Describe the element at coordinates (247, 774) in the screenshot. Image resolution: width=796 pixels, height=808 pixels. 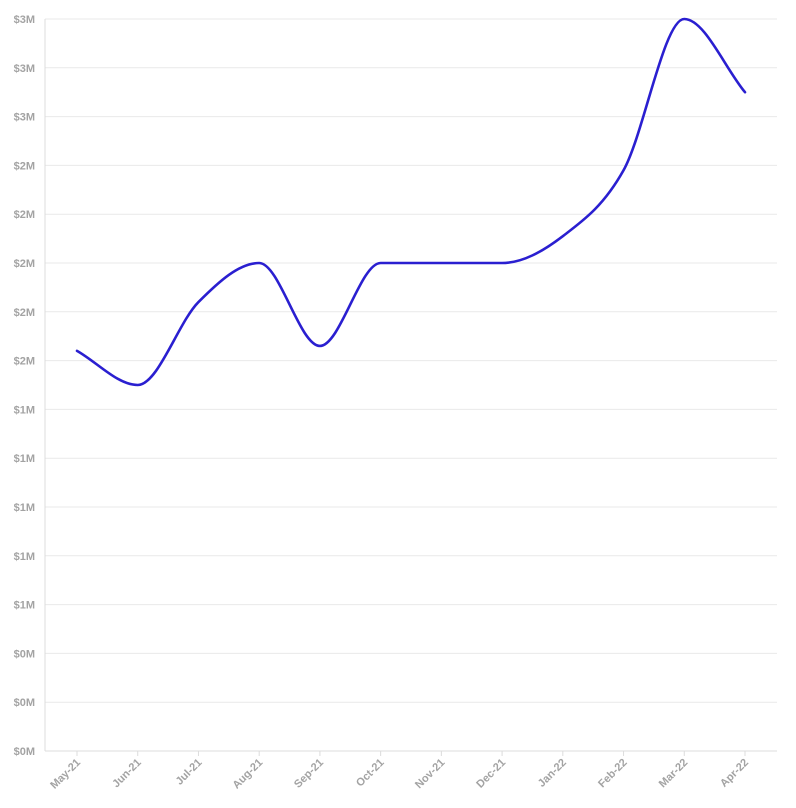
I see `x-tick-label: Aug-21` at that location.